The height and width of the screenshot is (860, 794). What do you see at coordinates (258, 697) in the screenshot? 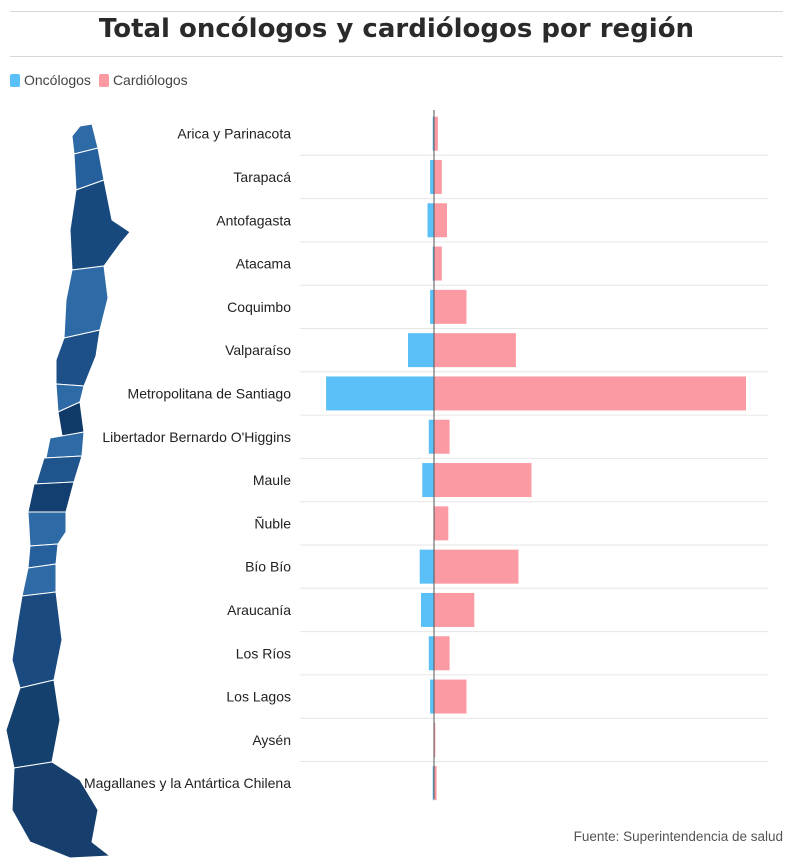
I see `category-label: Los Lagos` at bounding box center [258, 697].